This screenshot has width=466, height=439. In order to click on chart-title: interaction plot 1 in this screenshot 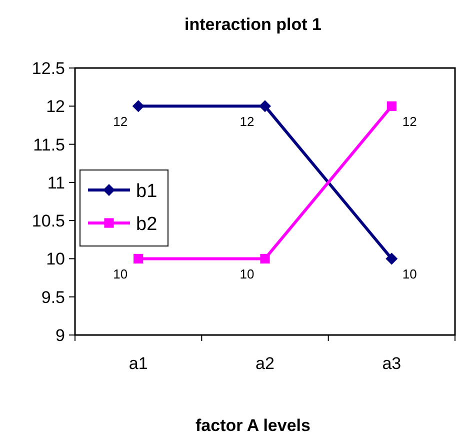, I will do `click(253, 24)`.